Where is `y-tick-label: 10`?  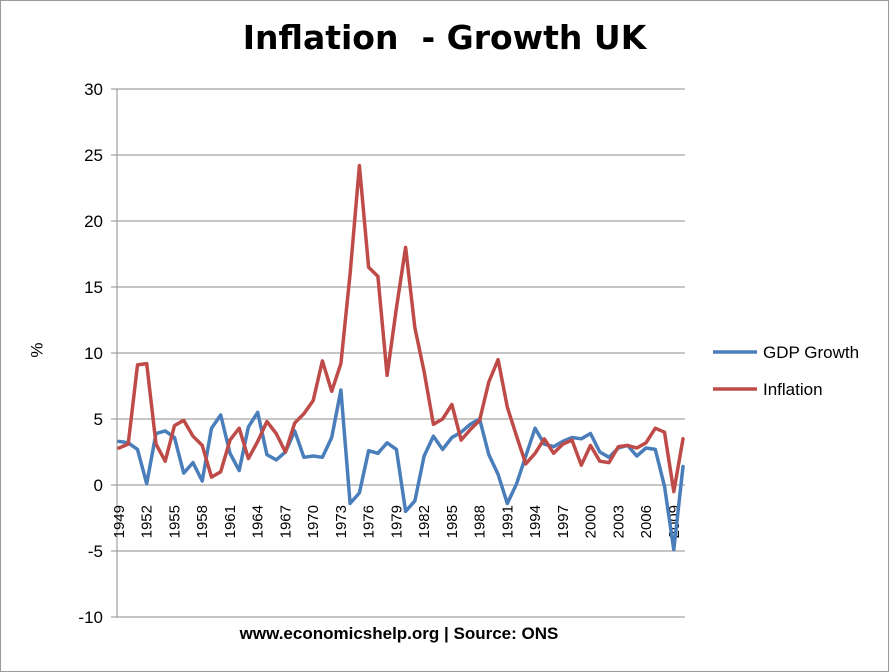
y-tick-label: 10 is located at coordinates (93, 353).